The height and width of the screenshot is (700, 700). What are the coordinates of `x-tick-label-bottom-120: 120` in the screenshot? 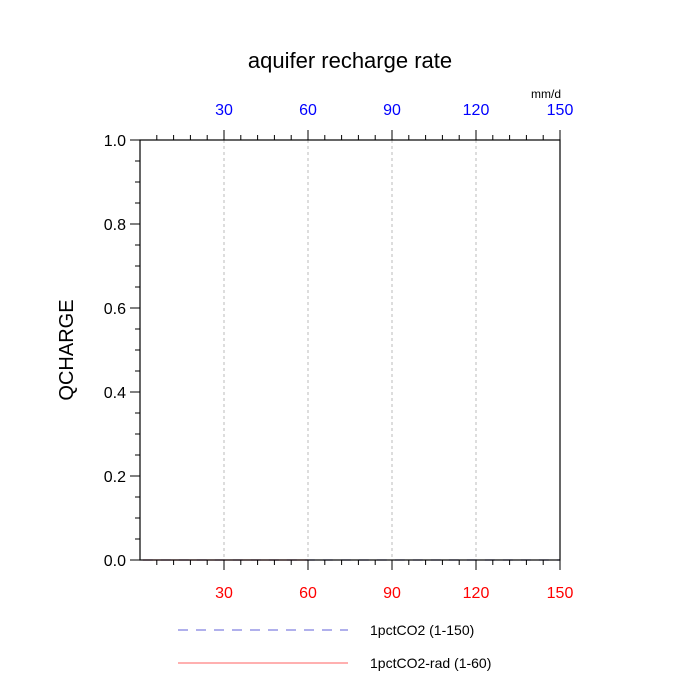 It's located at (476, 593).